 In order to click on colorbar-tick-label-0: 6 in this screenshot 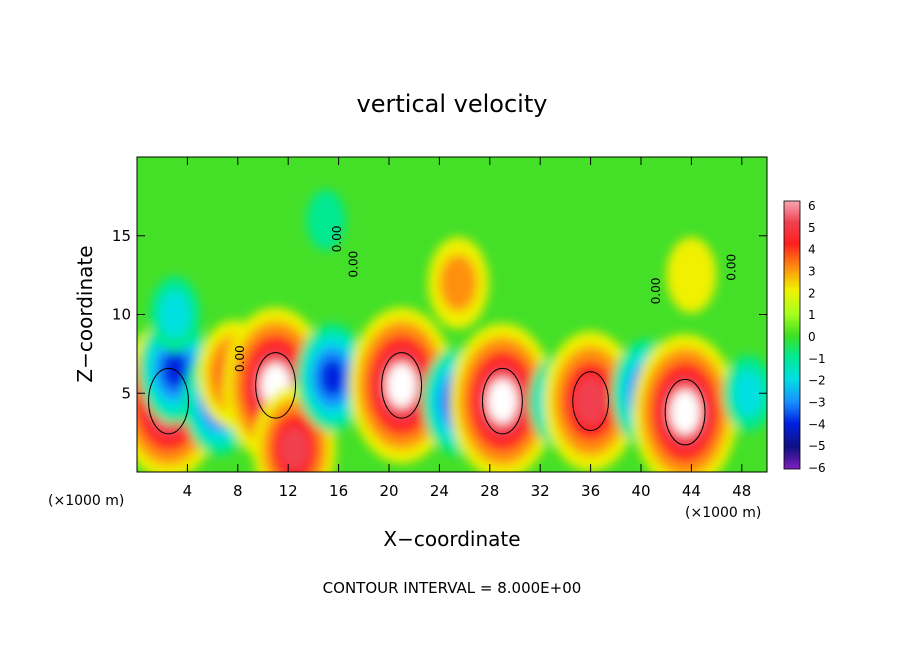, I will do `click(812, 206)`.